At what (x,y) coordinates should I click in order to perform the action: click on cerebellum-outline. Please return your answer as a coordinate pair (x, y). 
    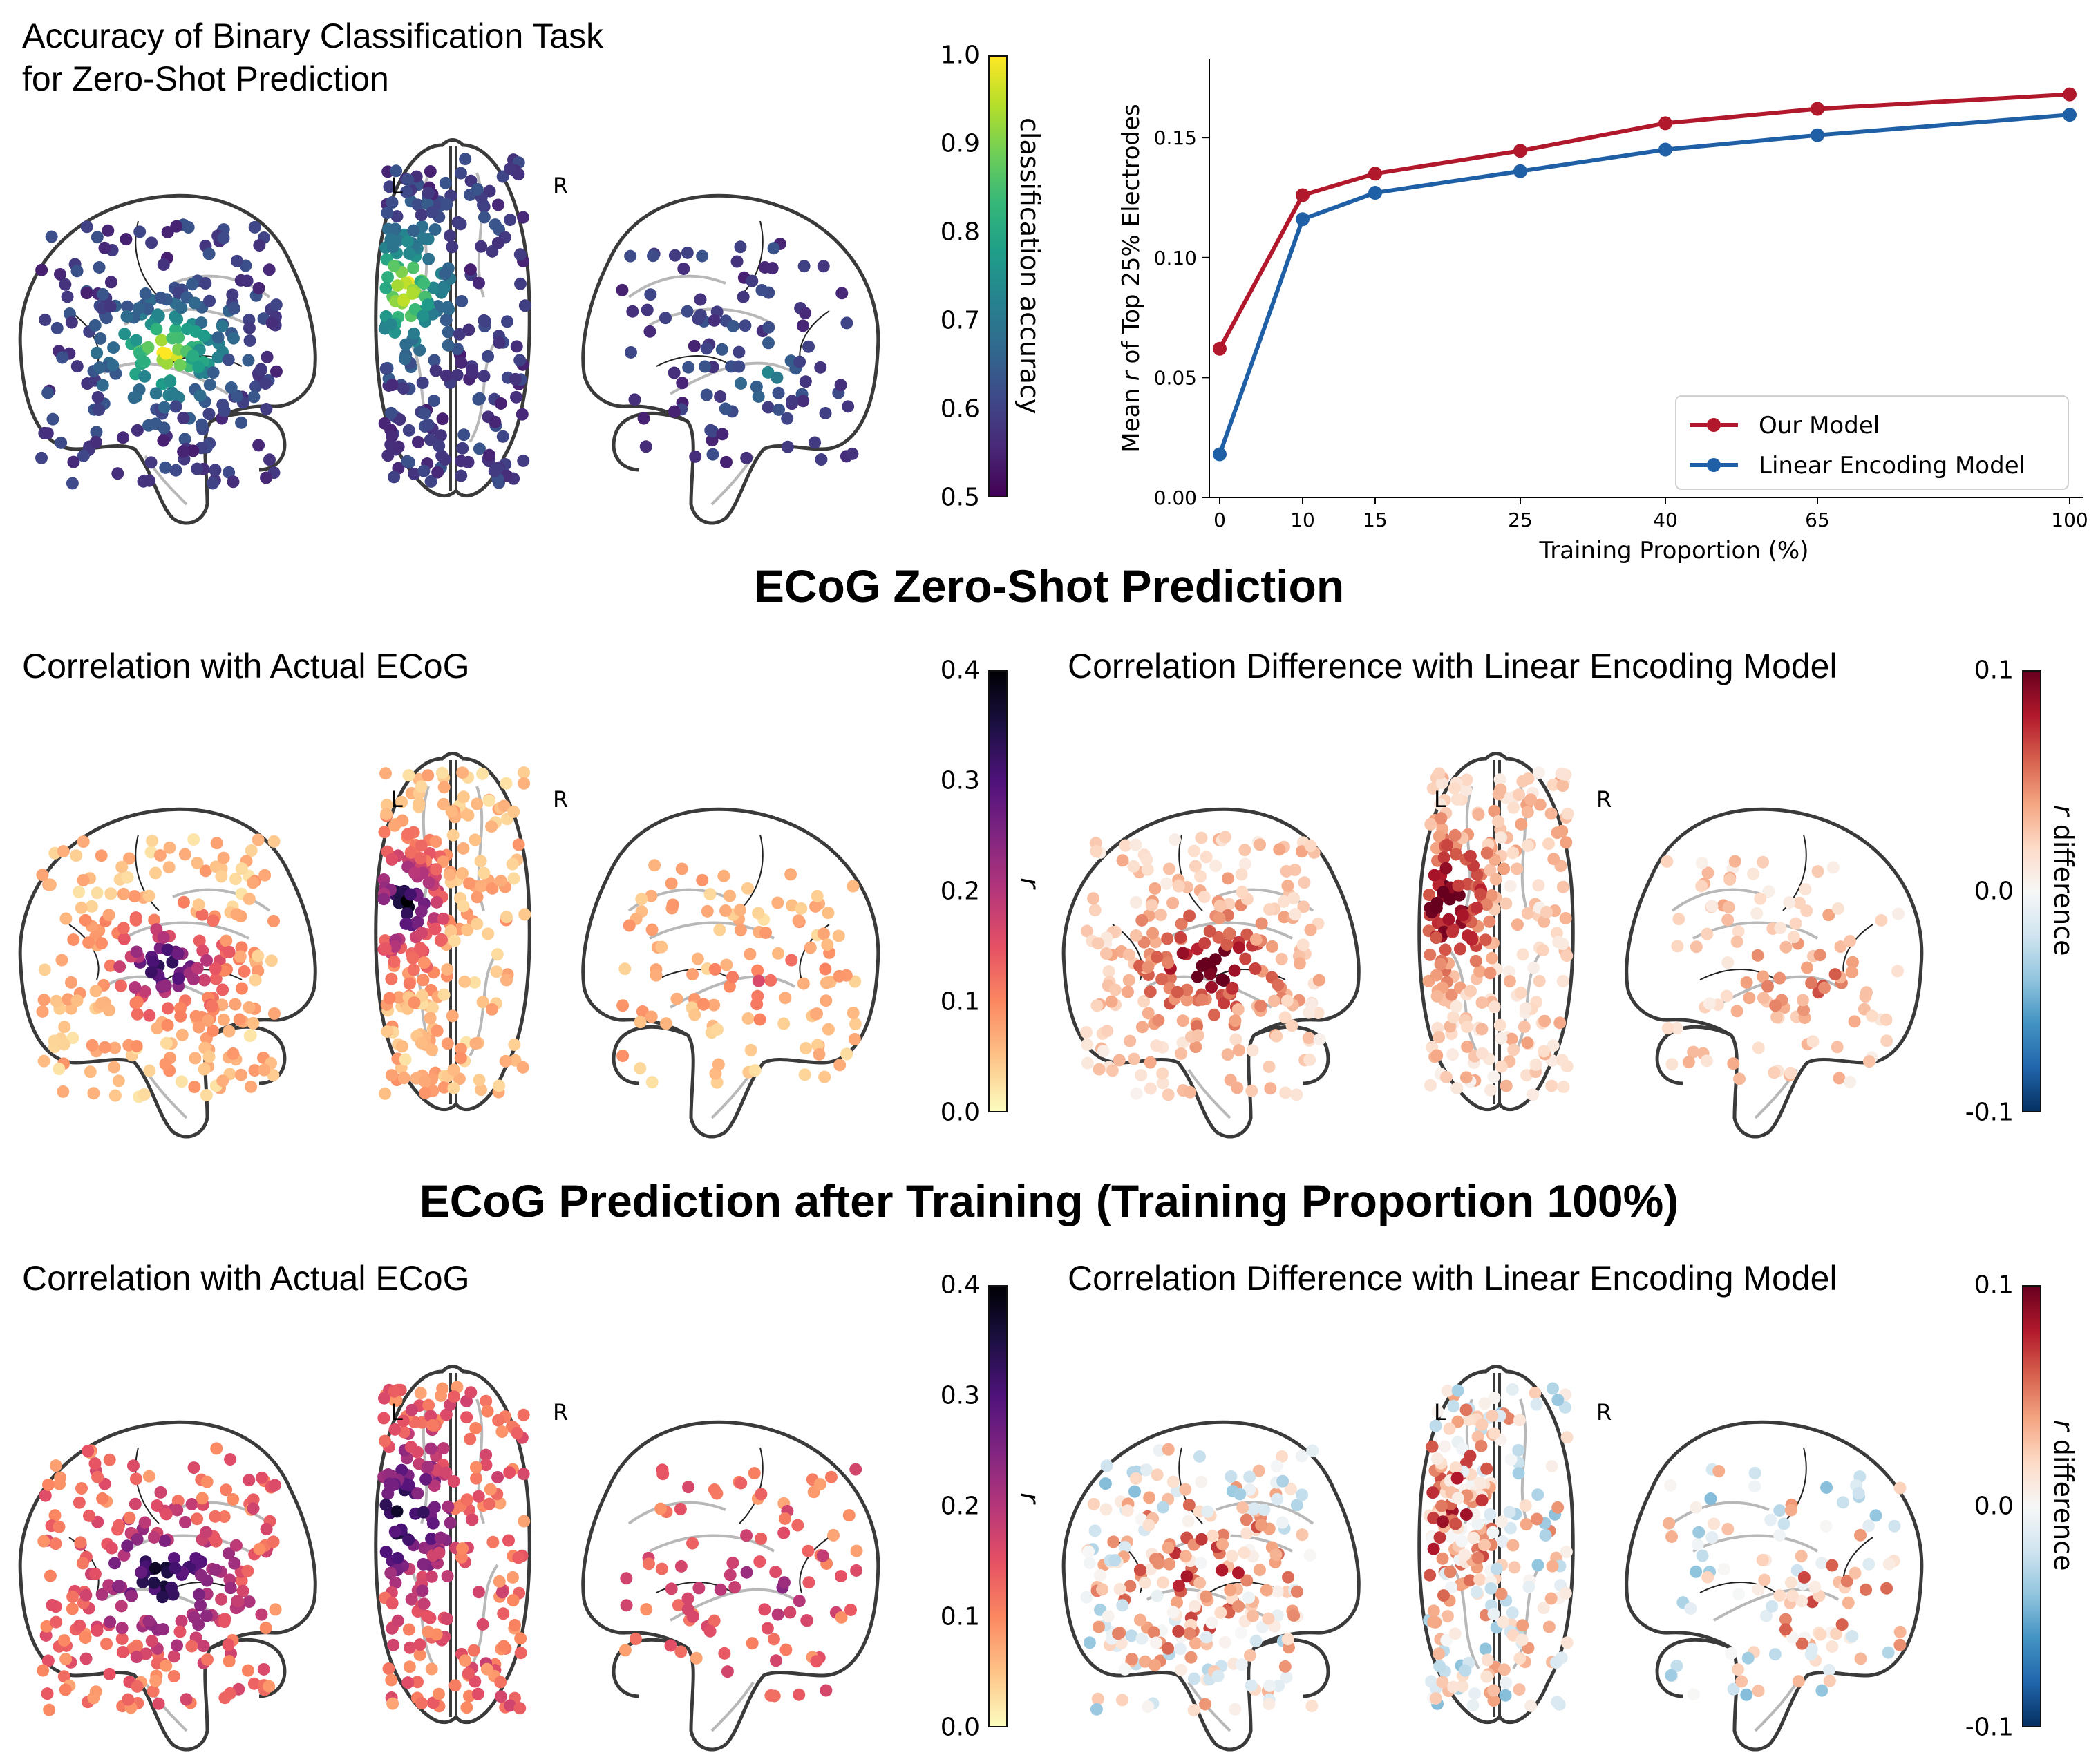
    Looking at the image, I should click on (1693, 1055).